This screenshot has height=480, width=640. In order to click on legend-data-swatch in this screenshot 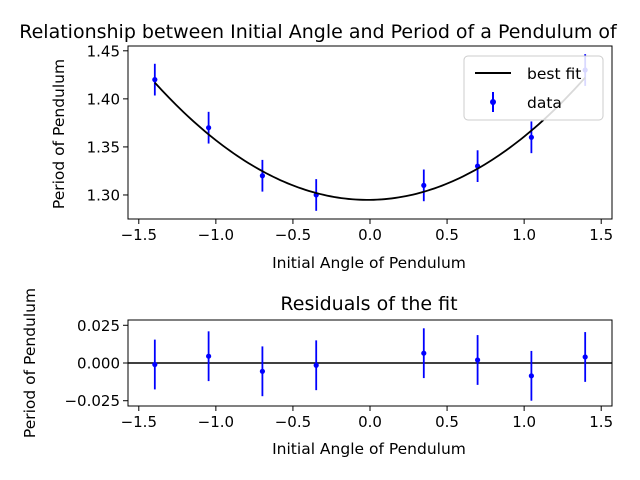, I will do `click(493, 102)`.